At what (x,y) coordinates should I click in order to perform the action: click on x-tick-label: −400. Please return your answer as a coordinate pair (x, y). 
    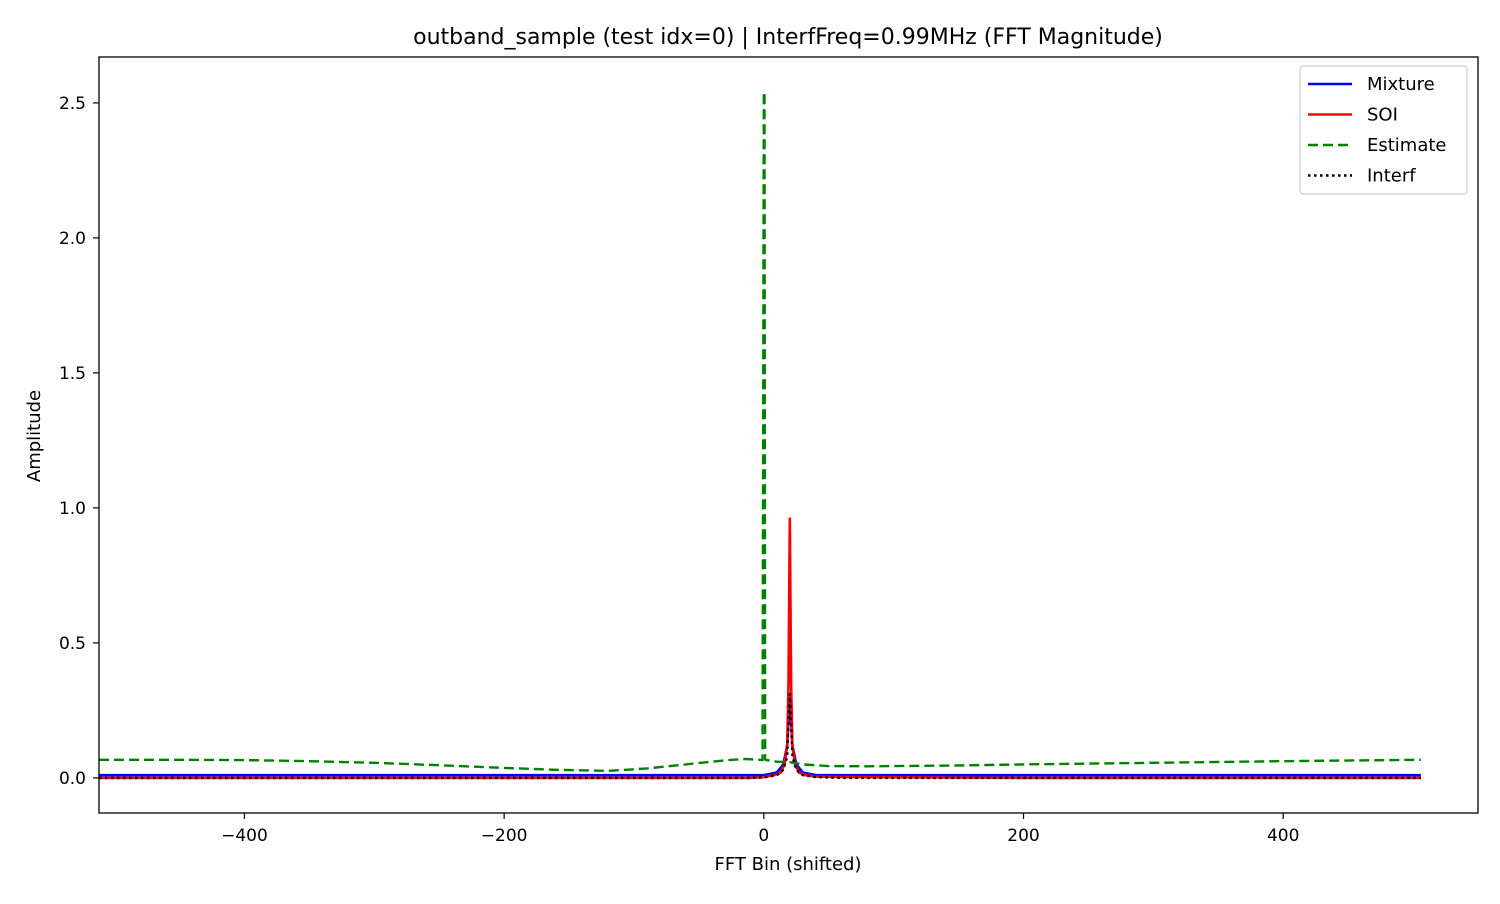
    Looking at the image, I should click on (244, 836).